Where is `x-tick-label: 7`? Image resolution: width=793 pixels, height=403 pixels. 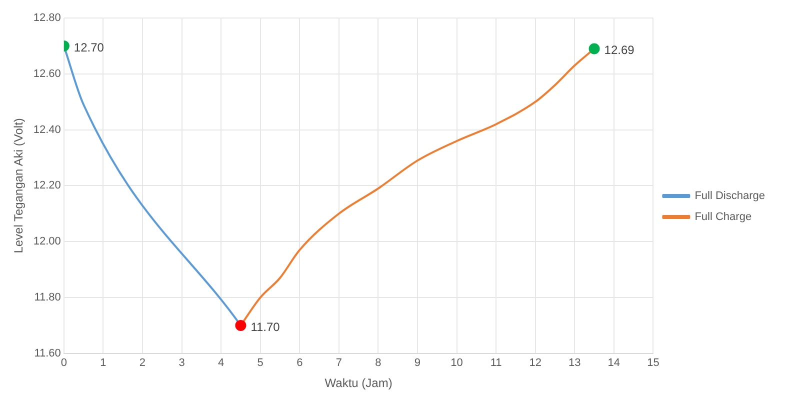
x-tick-label: 7 is located at coordinates (339, 363).